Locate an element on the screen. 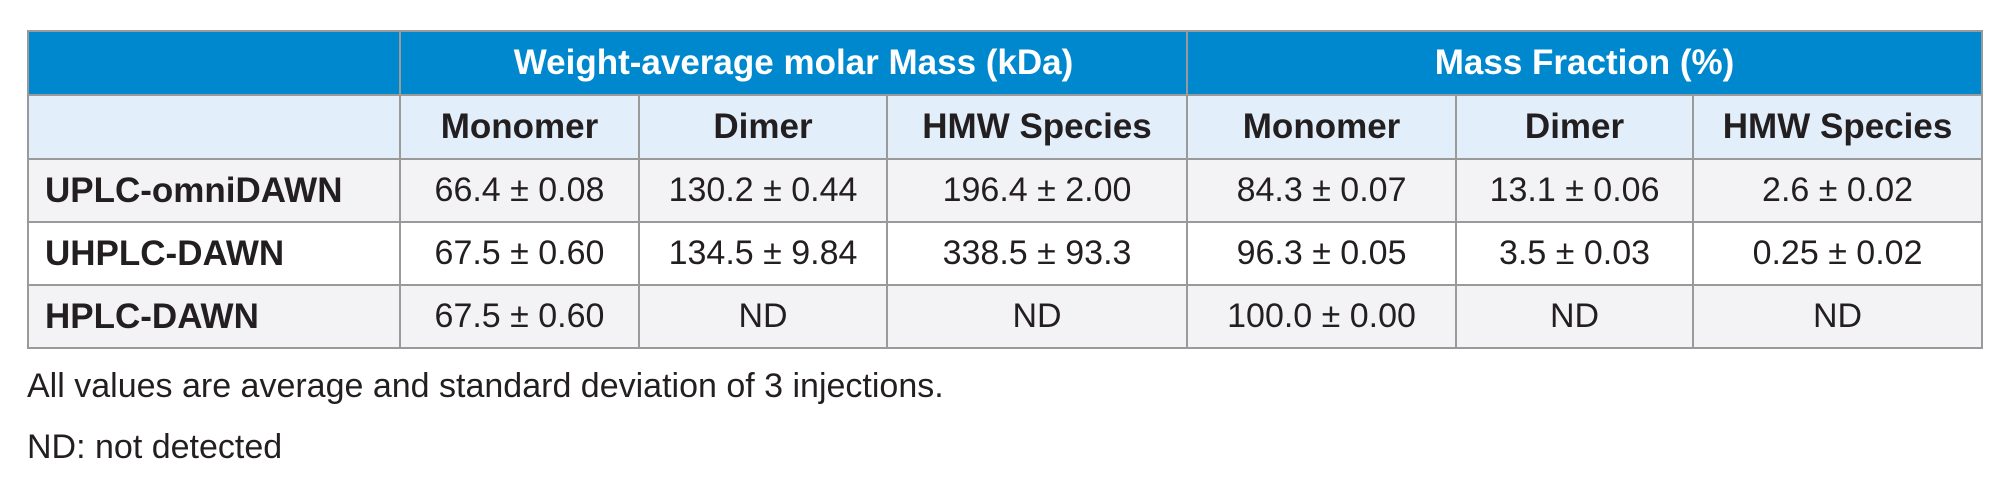  table-cell: 130.2 ± 0.44 is located at coordinates (763, 190).